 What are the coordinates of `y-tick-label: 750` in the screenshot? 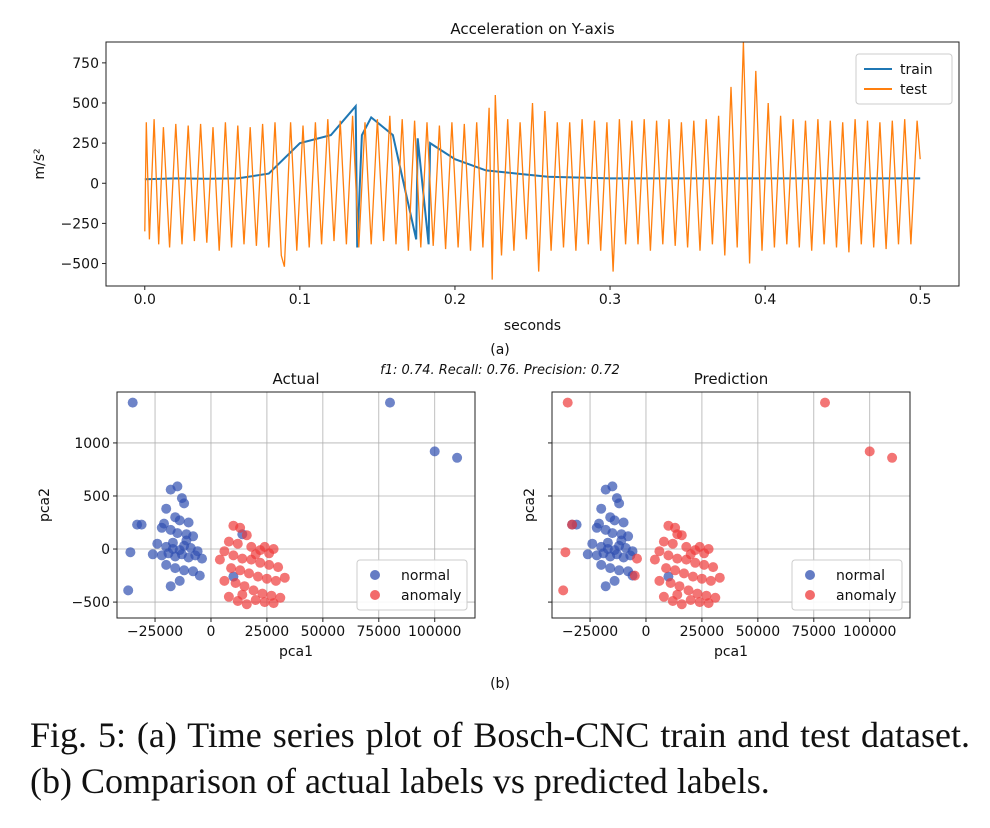 It's located at (85, 64).